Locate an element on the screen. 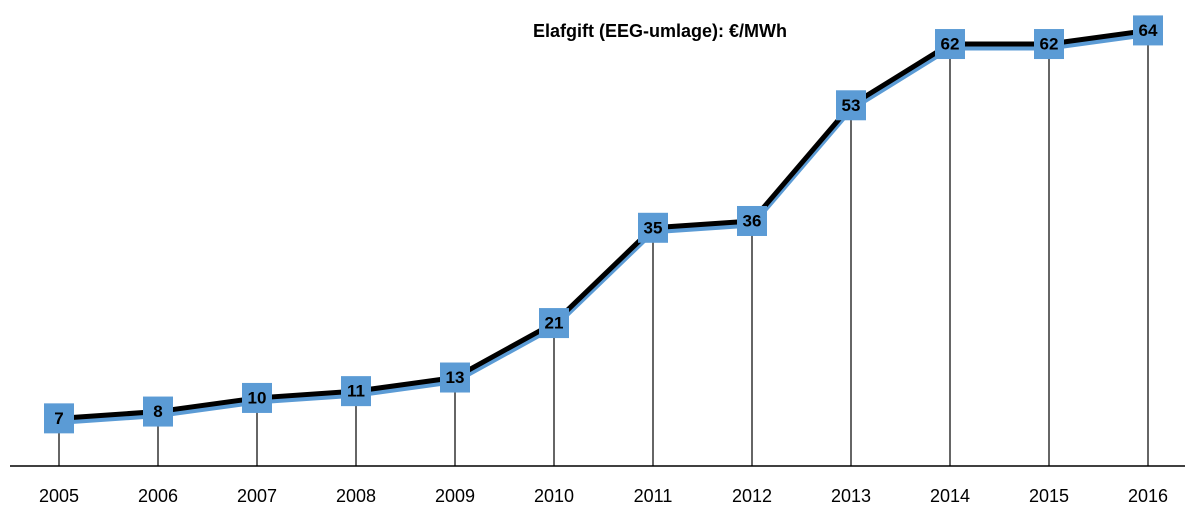 The image size is (1197, 516). data-label: 64 is located at coordinates (1148, 30).